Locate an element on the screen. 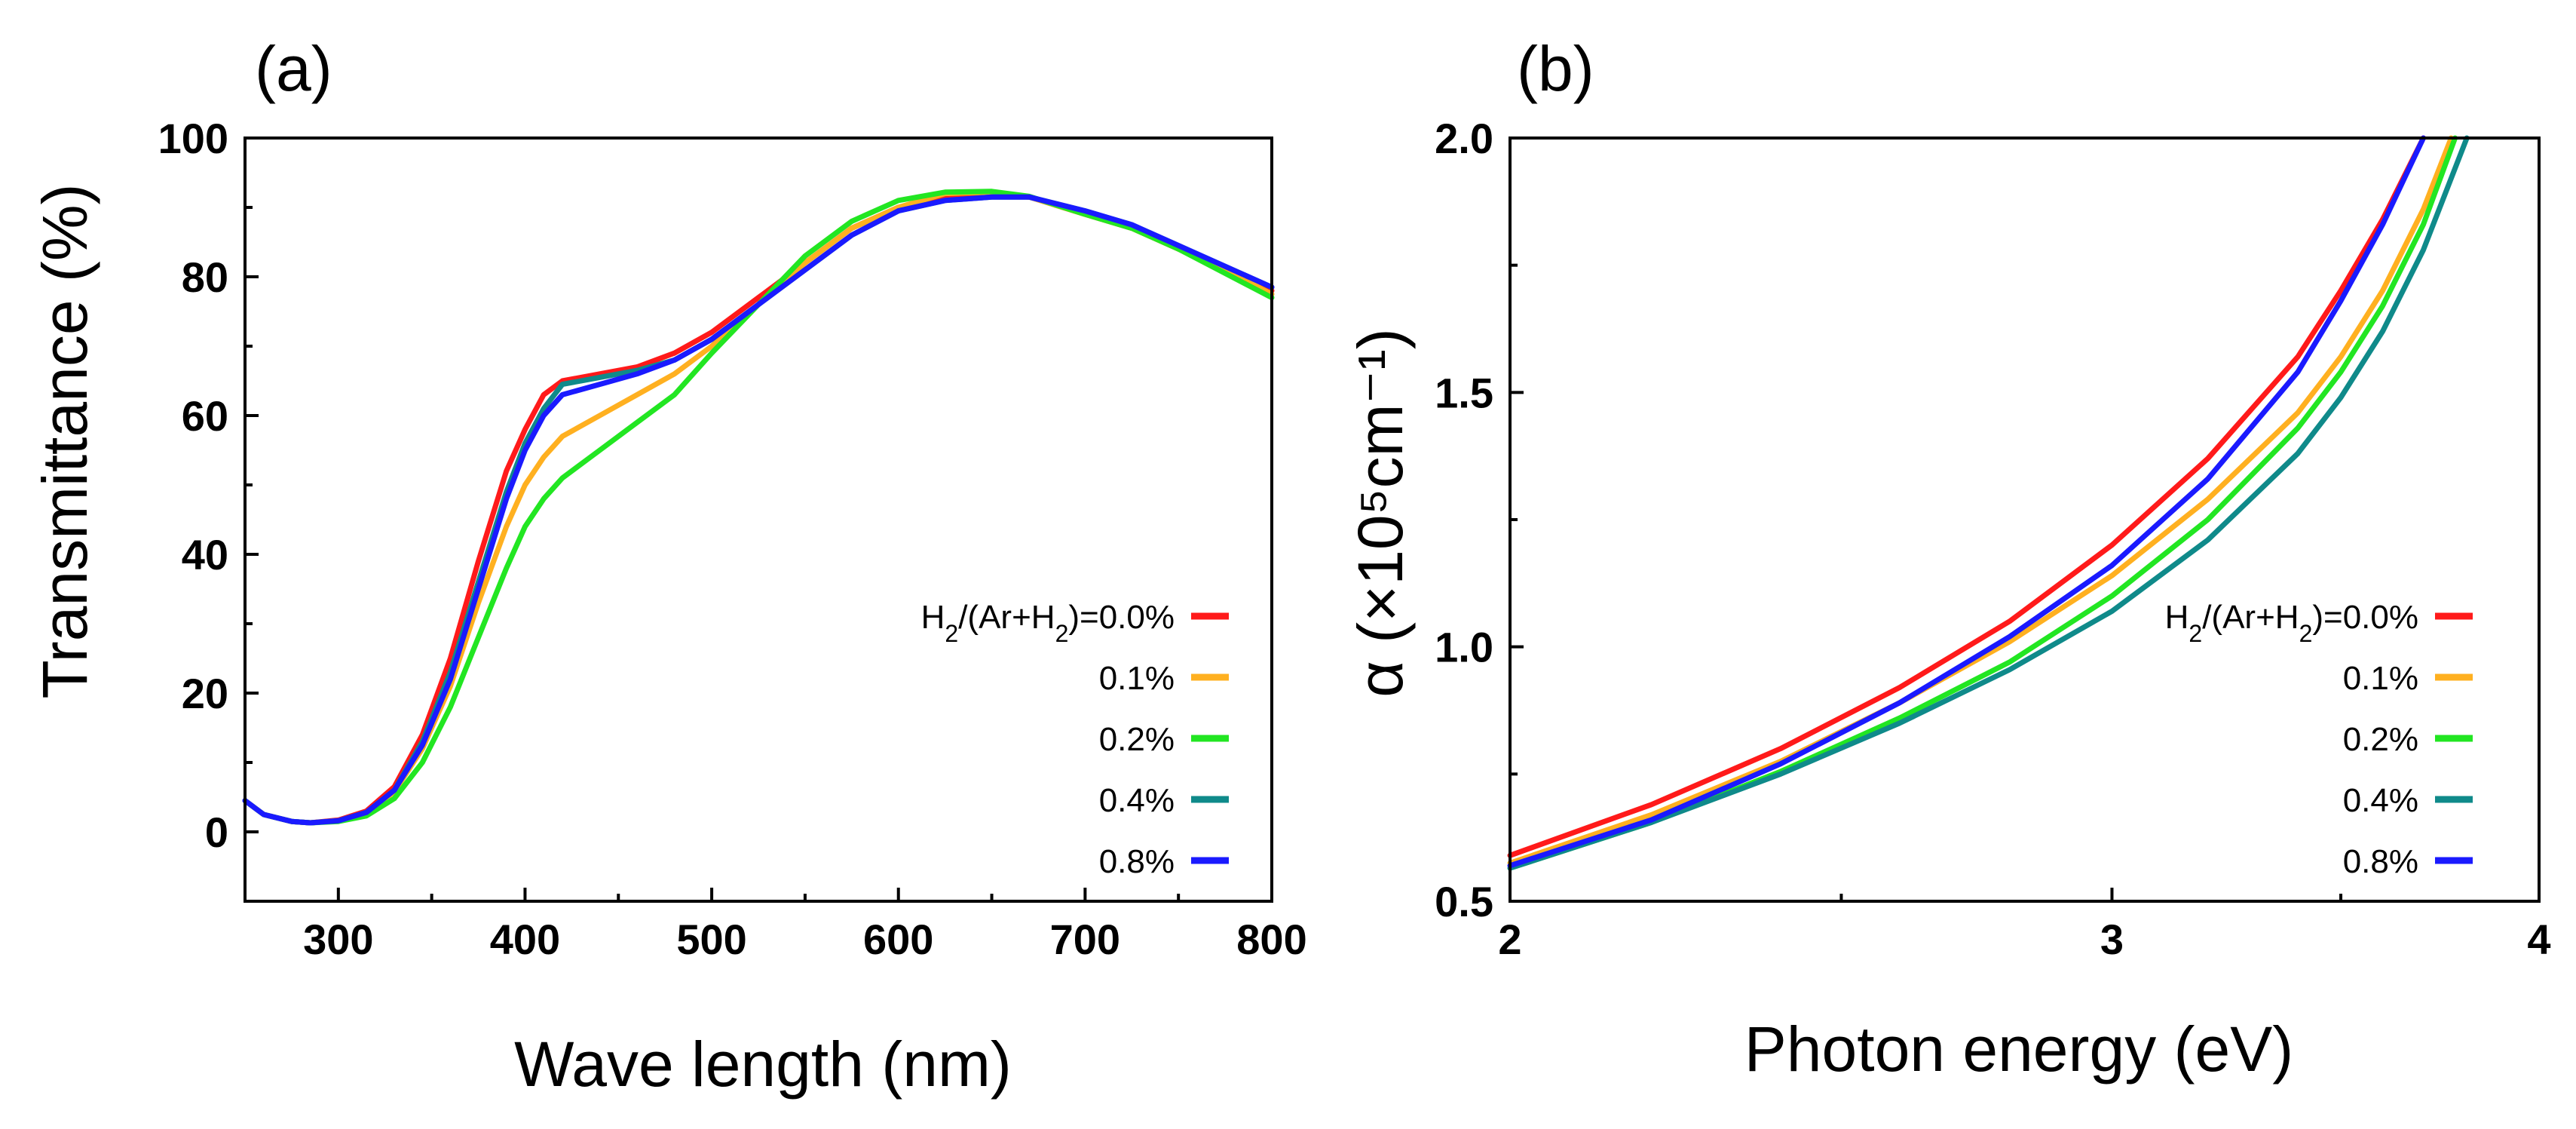  panel-b-y-tick-label: 2.0 is located at coordinates (1464, 138).